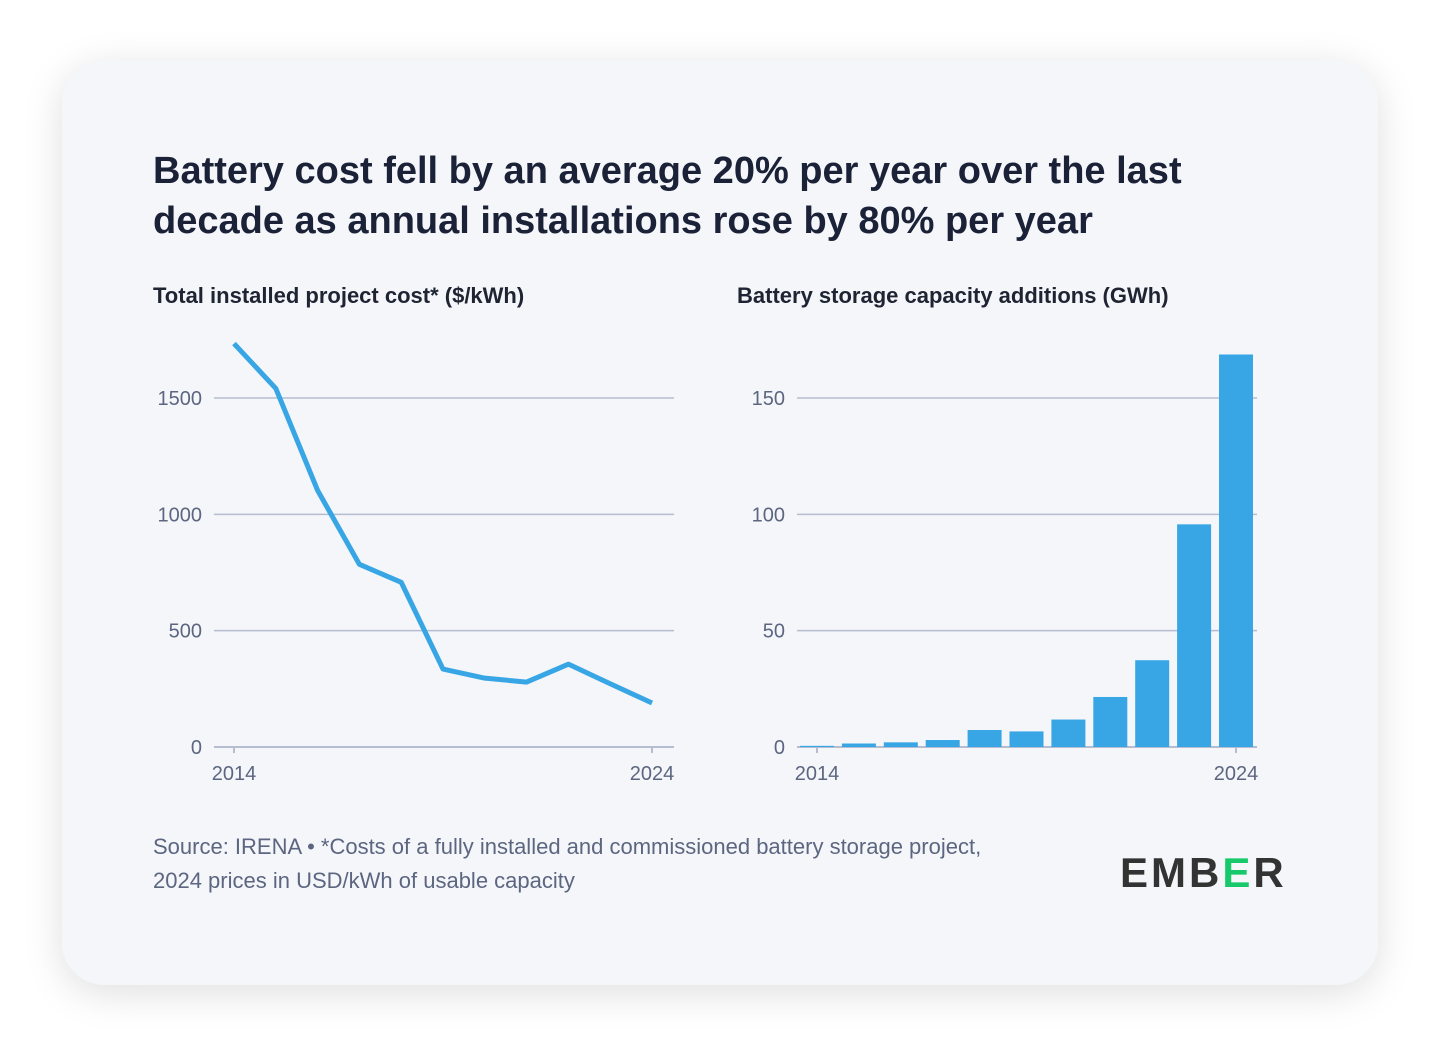 This screenshot has height=1047, width=1440. Describe the element at coordinates (1171, 872) in the screenshot. I see `logo-text: EMB` at that location.